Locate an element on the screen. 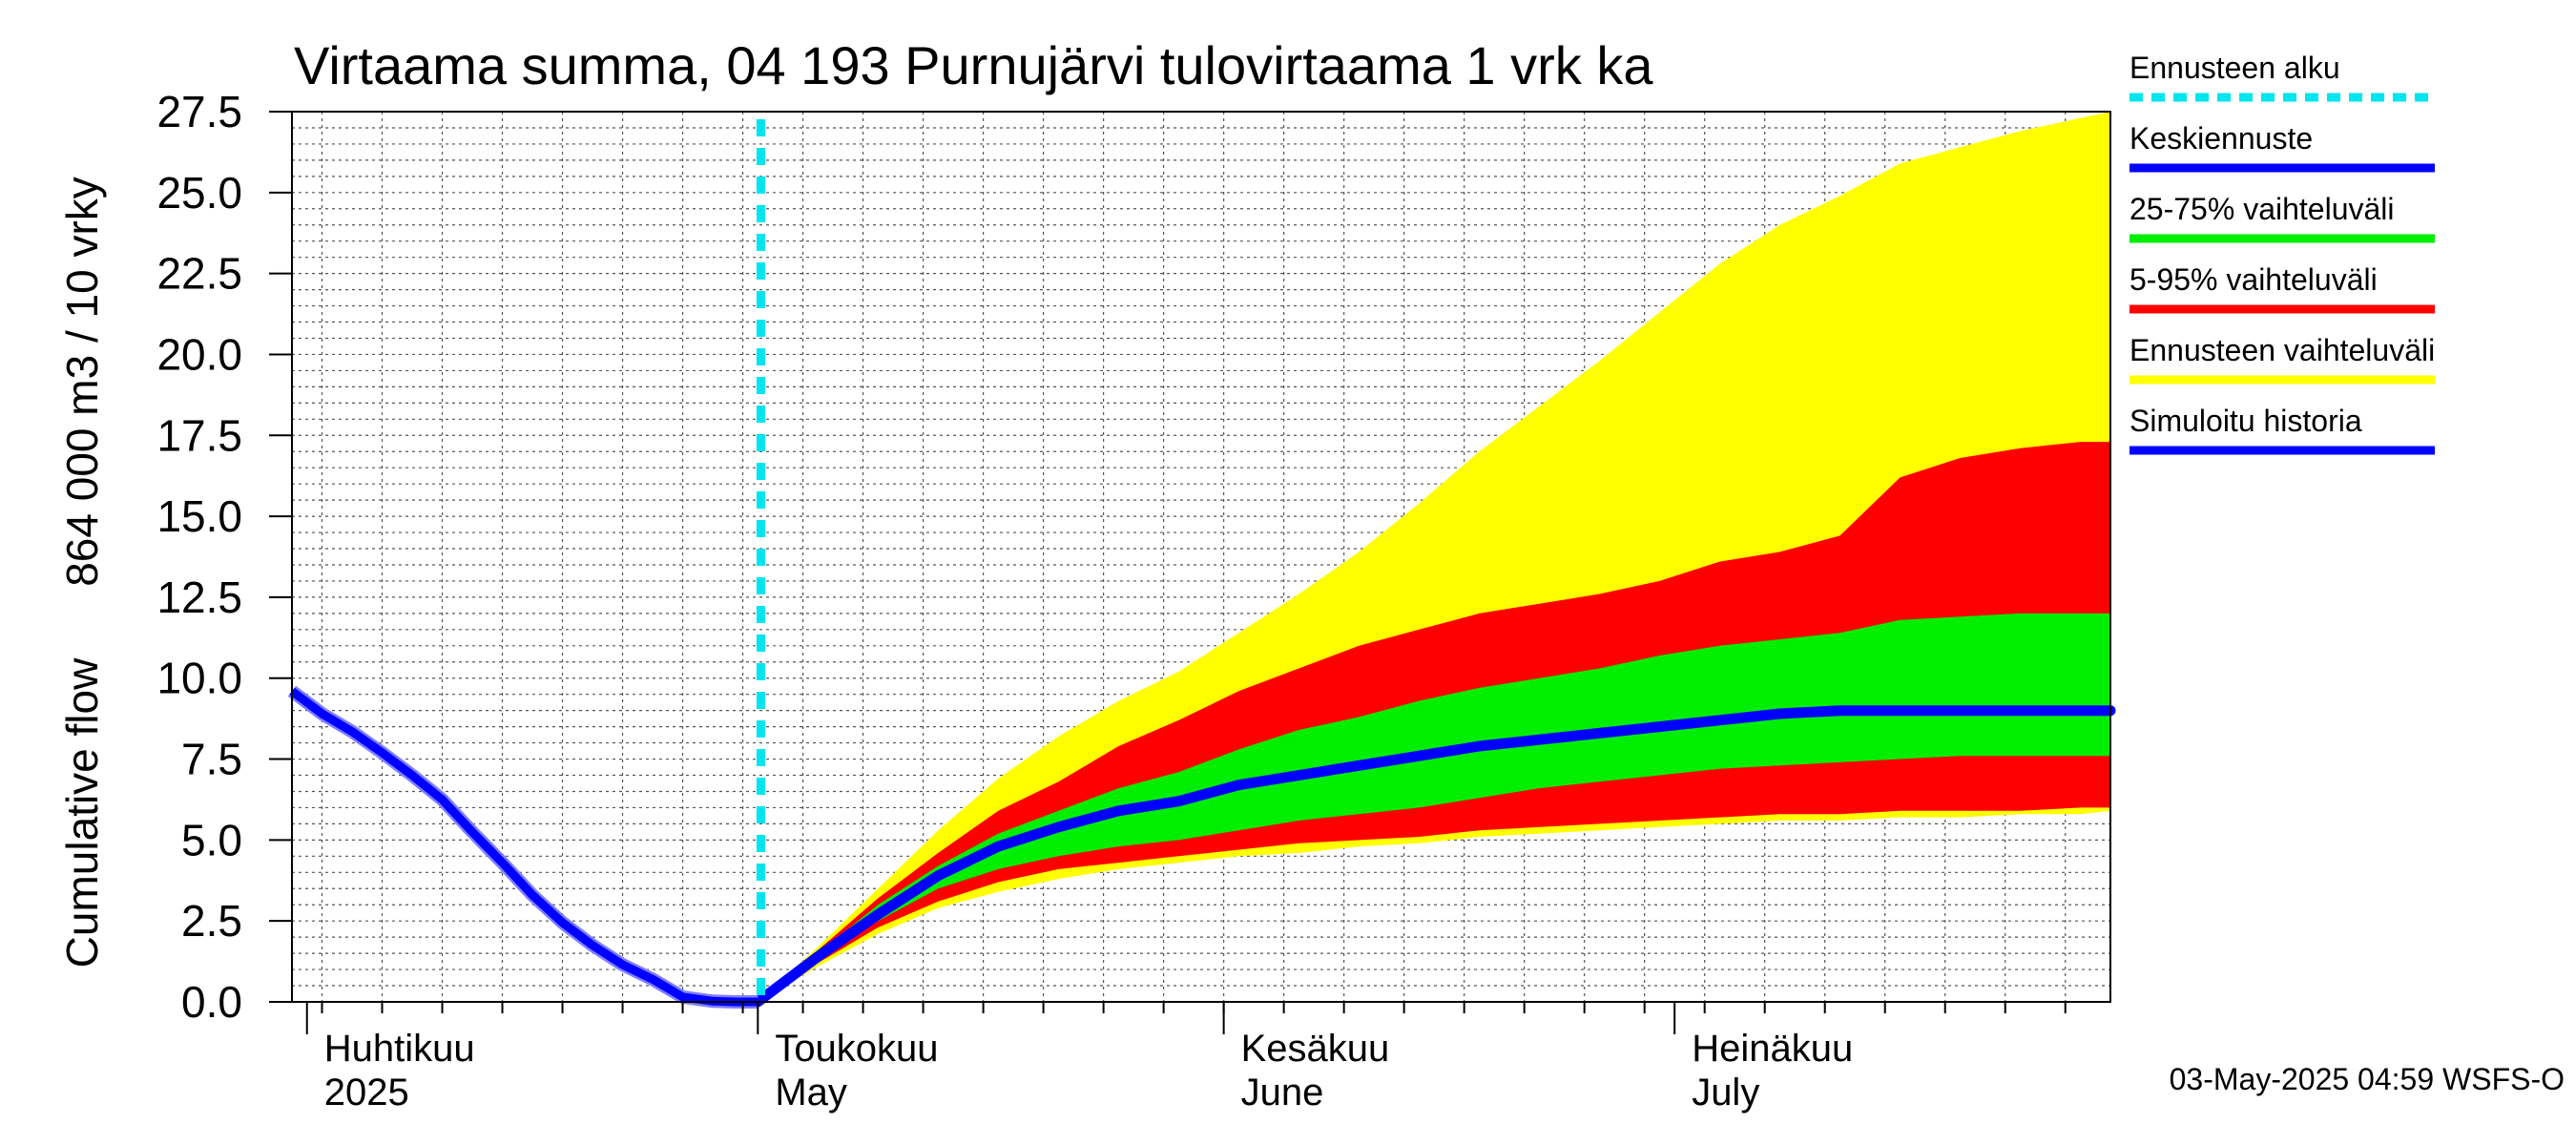  y-tick-label: 5.0 is located at coordinates (211, 840).